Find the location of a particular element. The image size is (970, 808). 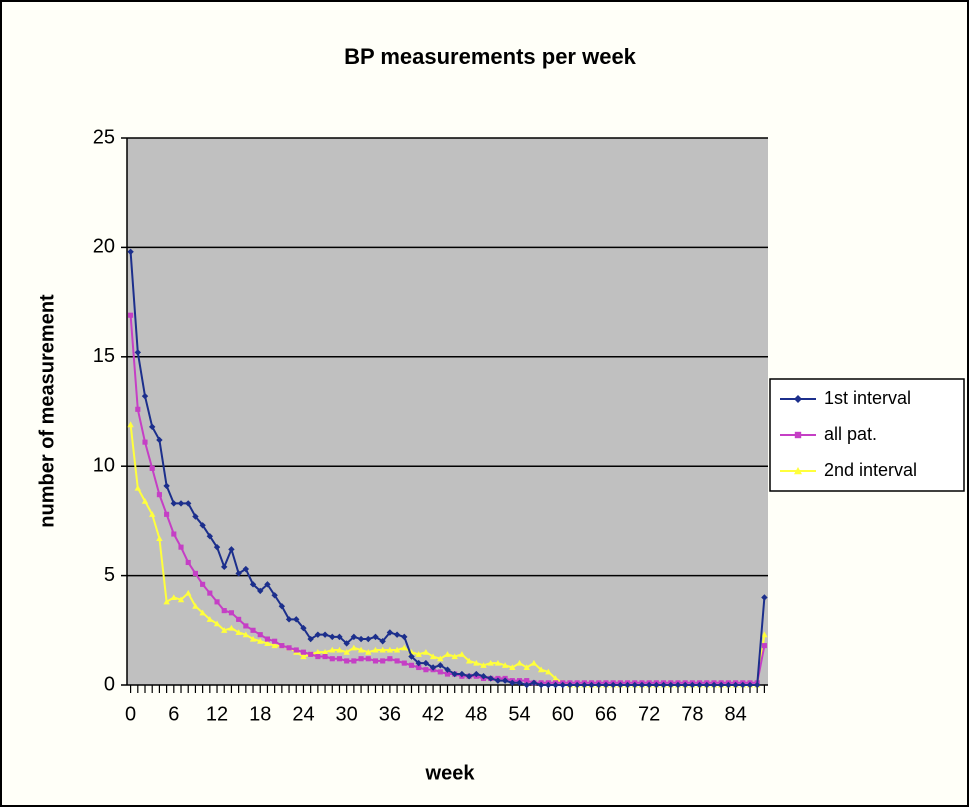

legend: 1st interval all pat. 2nd interval is located at coordinates (867, 435).